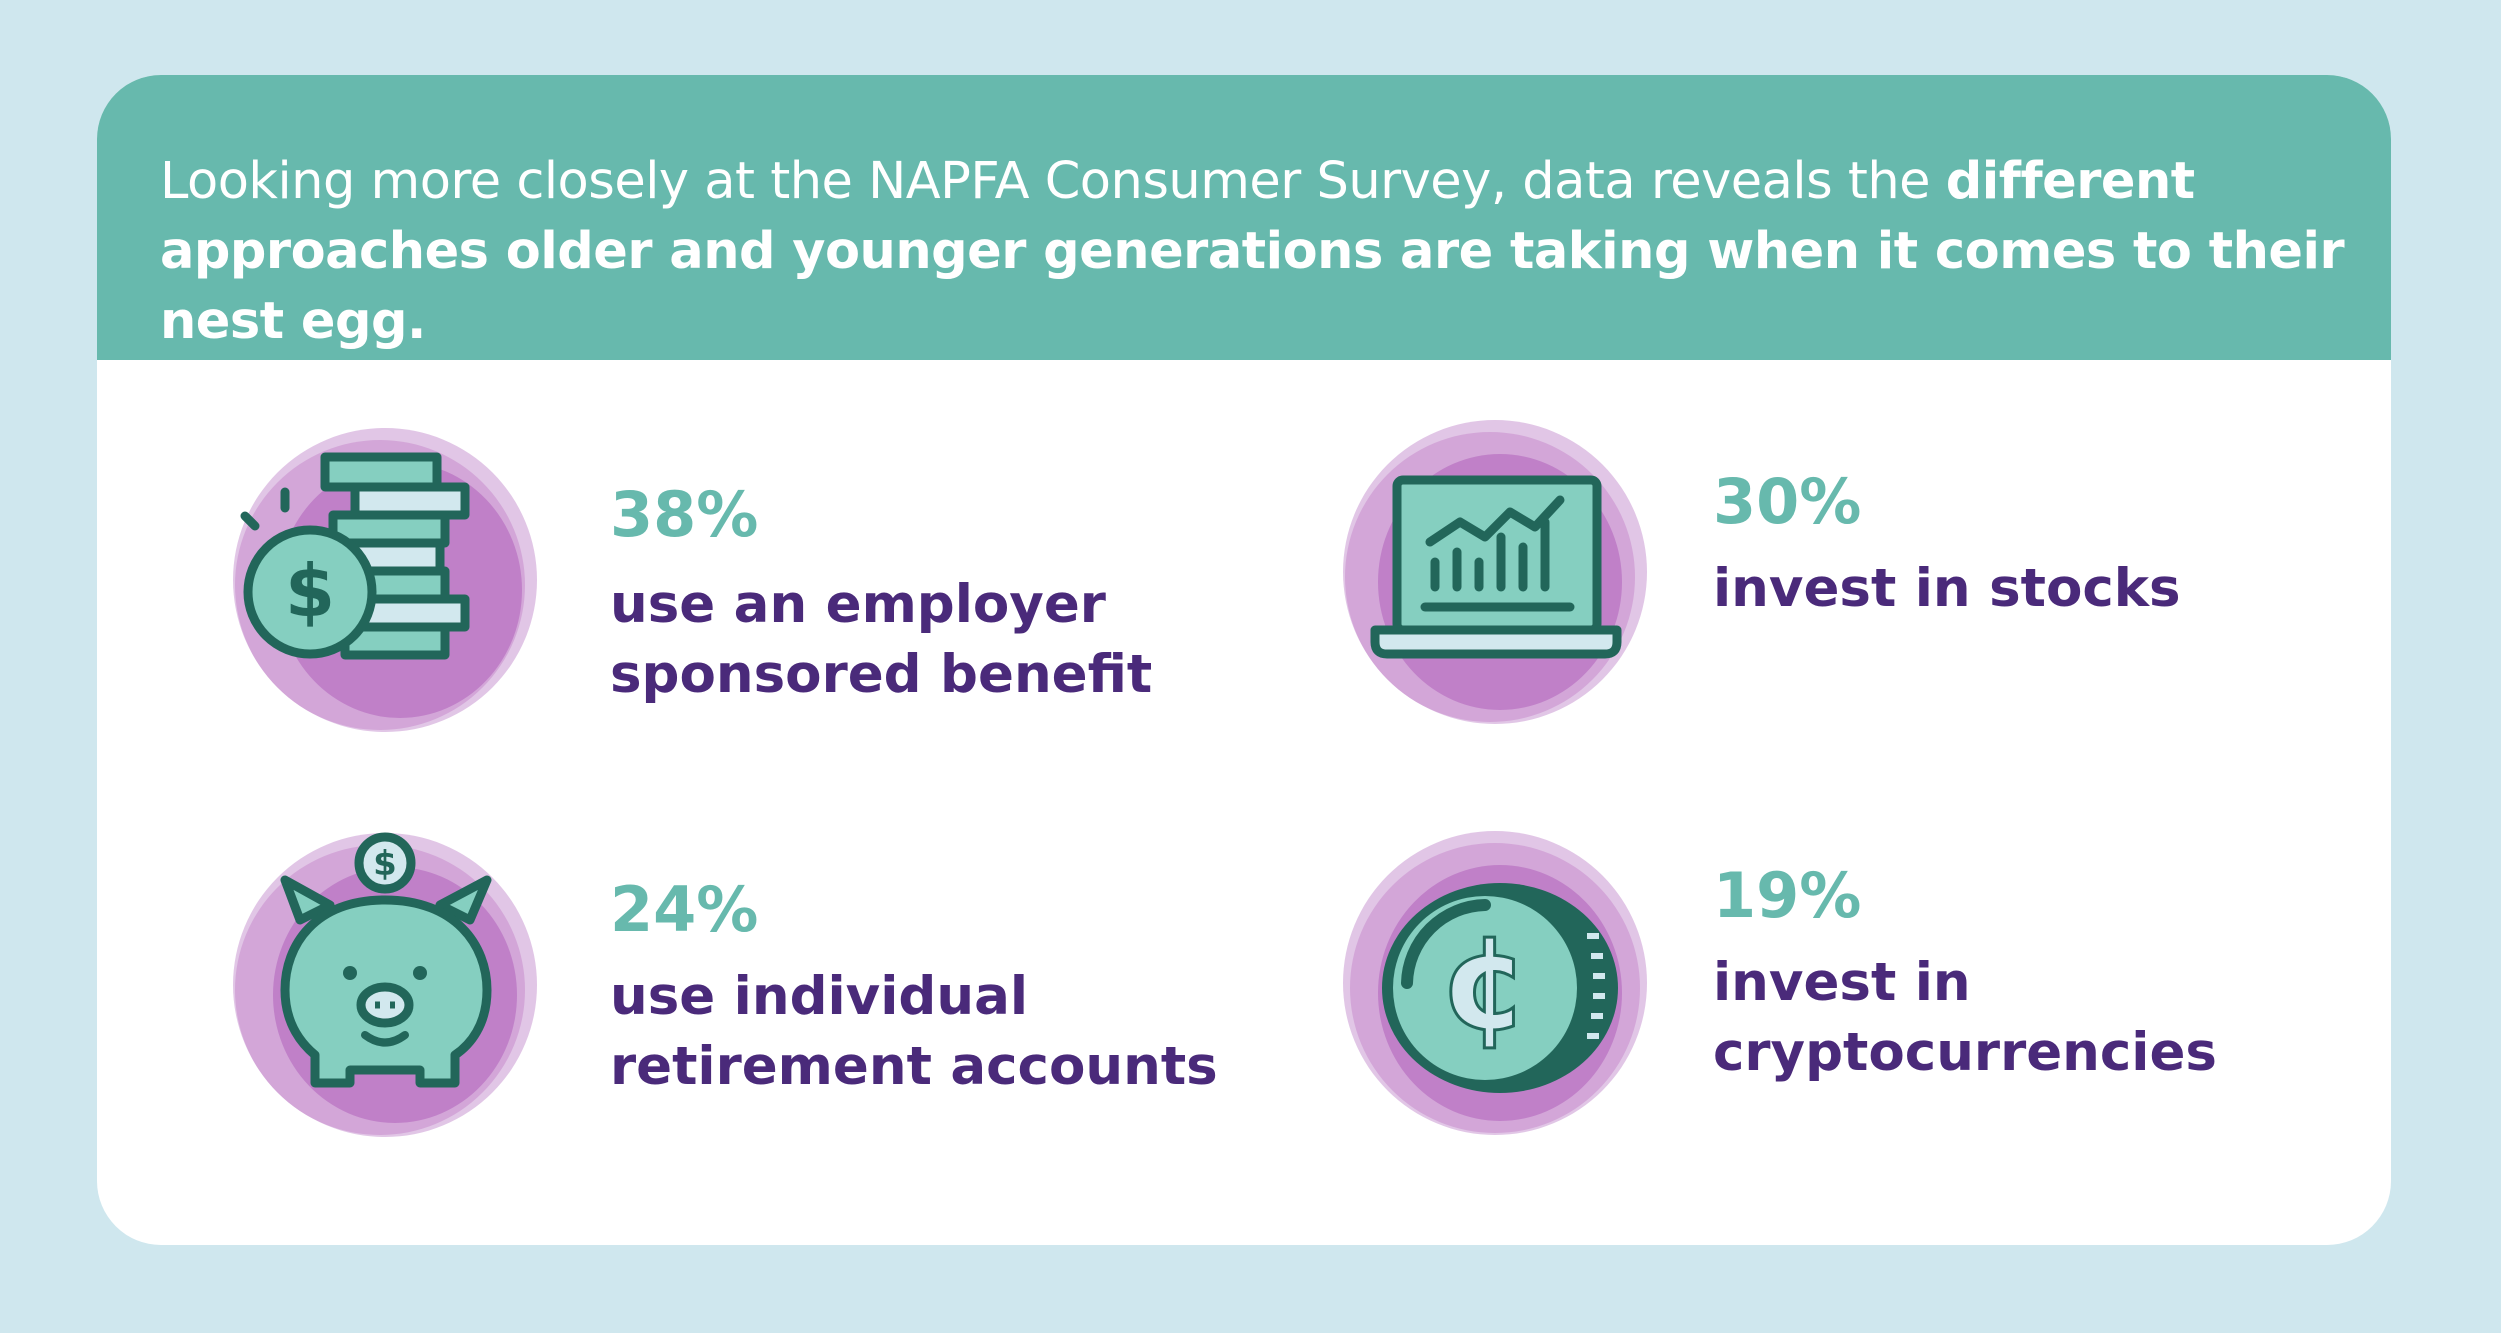 The height and width of the screenshot is (1333, 2501). I want to click on label-line: use individual, so click(819, 996).